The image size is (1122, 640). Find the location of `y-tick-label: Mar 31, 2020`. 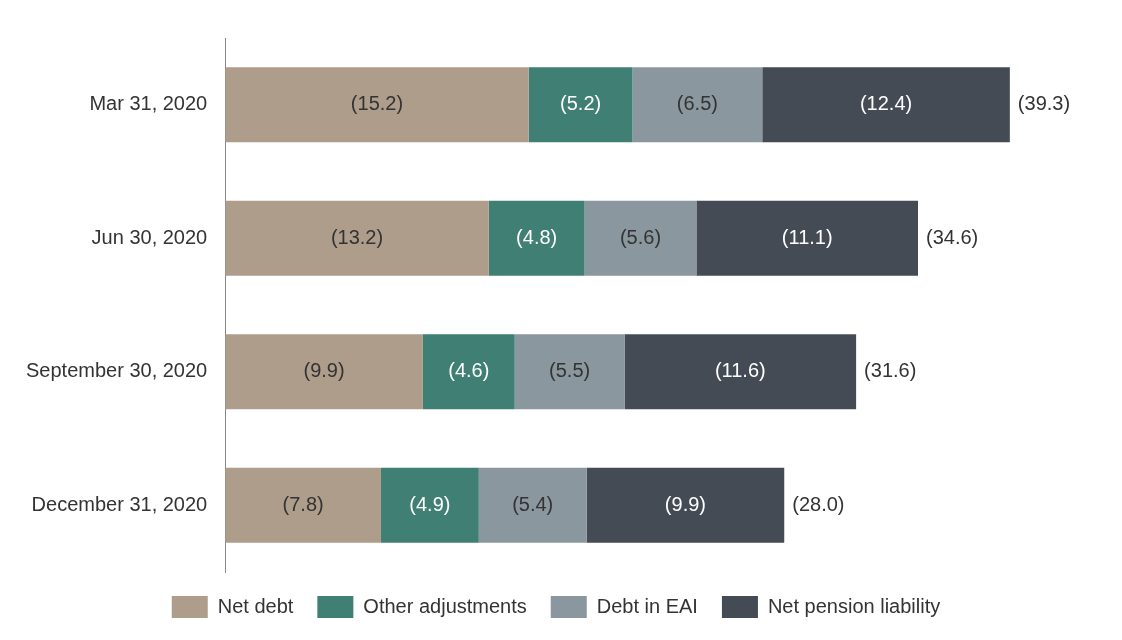

y-tick-label: Mar 31, 2020 is located at coordinates (148, 103).